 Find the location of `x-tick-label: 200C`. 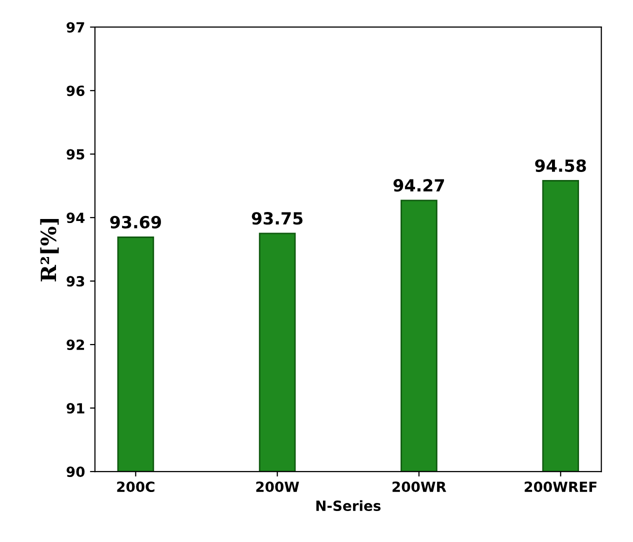

x-tick-label: 200C is located at coordinates (135, 487).